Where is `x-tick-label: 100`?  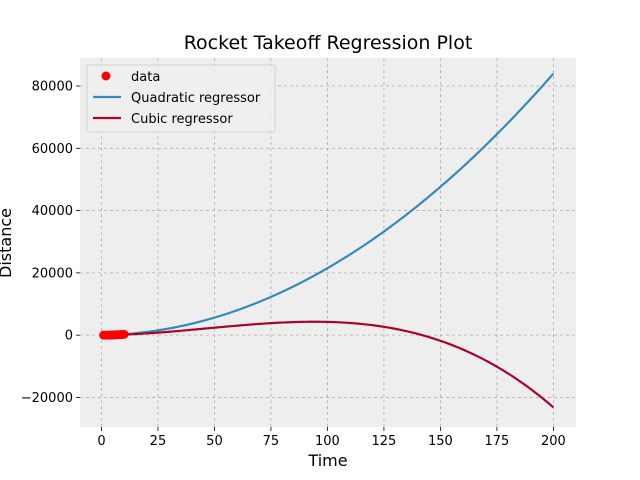
x-tick-label: 100 is located at coordinates (327, 441).